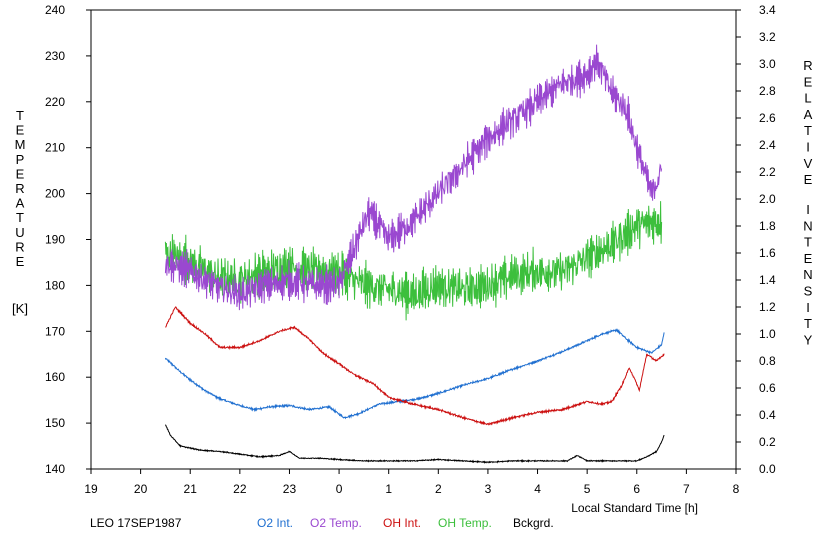  Describe the element at coordinates (136, 523) in the screenshot. I see `footer-label: LEO 17SEP1987` at that location.